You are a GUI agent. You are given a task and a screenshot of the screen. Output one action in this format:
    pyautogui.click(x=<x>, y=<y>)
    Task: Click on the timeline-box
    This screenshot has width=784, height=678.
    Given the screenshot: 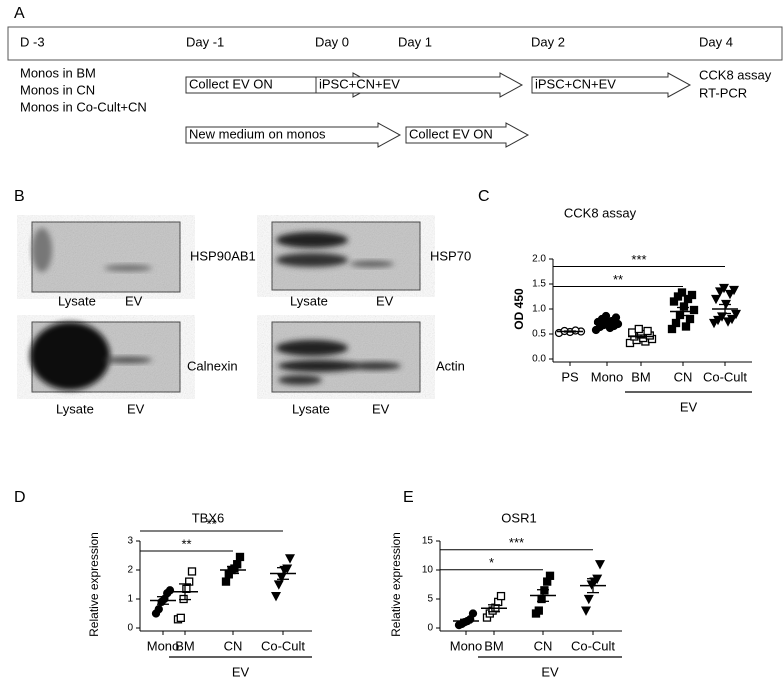 What is the action you would take?
    pyautogui.click(x=395, y=43)
    